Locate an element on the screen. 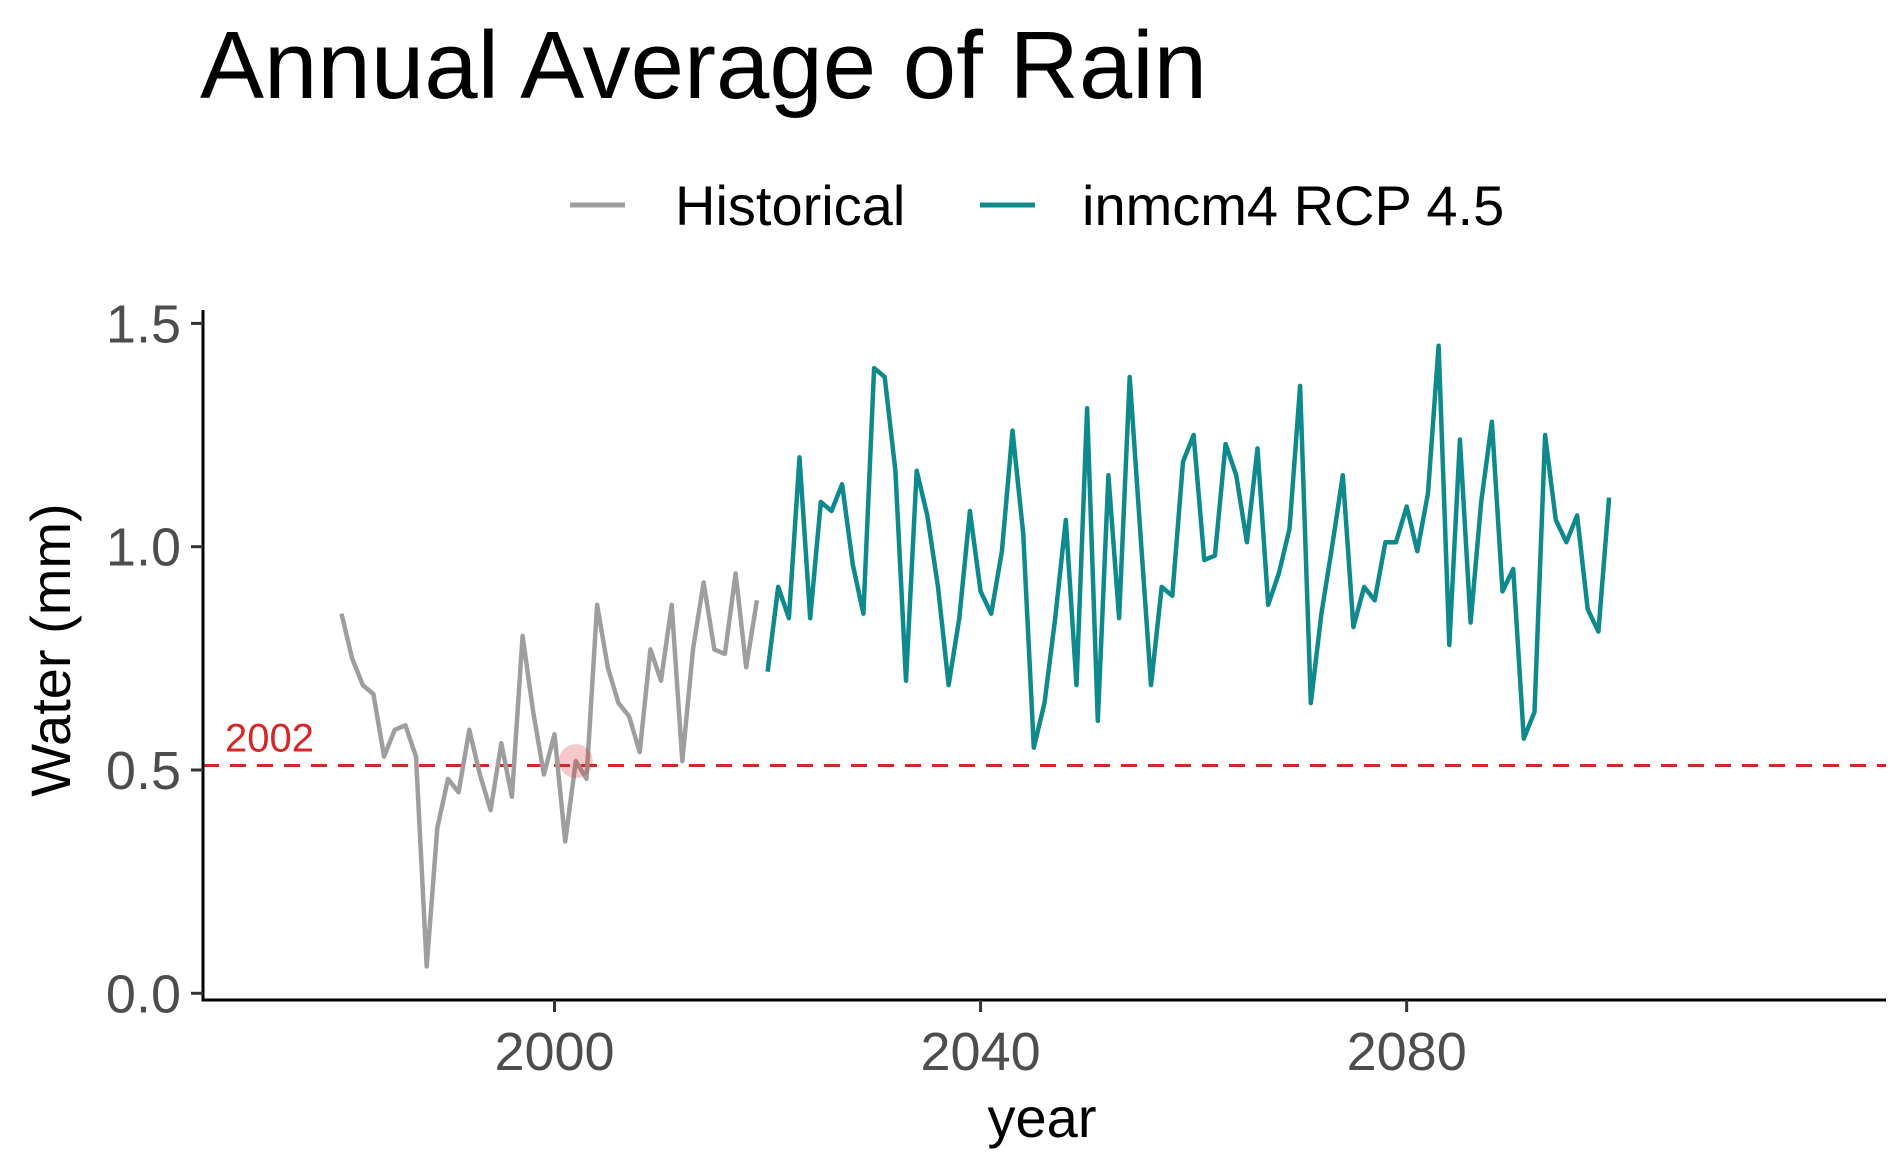 Image resolution: width=1896 pixels, height=1171 pixels. y-axis-title: Water (mm) is located at coordinates (50, 649).